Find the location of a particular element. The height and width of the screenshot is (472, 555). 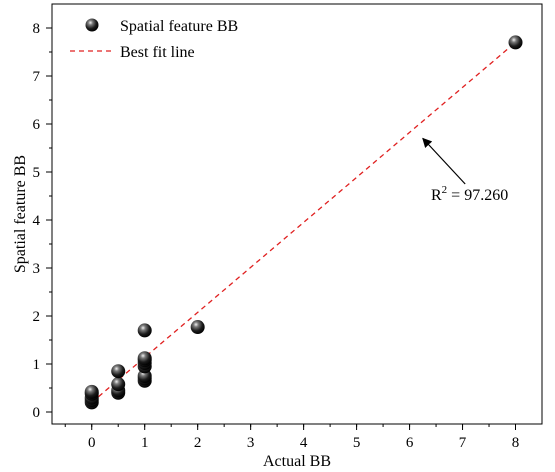

y-tick-label: 0 is located at coordinates (37, 413).